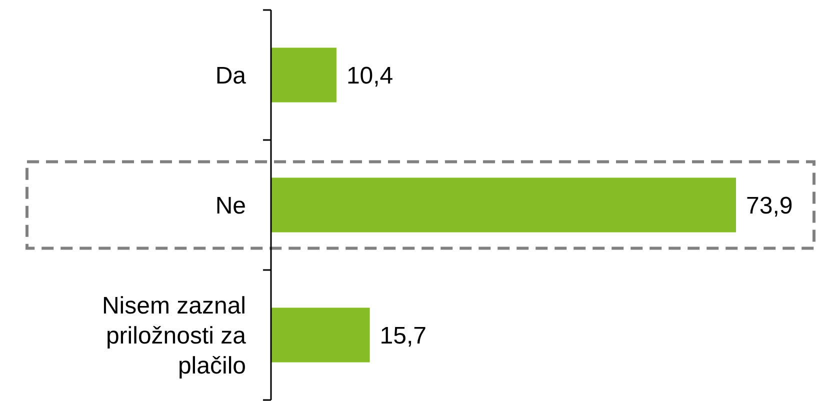 This screenshot has width=831, height=401. What do you see at coordinates (370, 76) in the screenshot?
I see `data-label: 10,4` at bounding box center [370, 76].